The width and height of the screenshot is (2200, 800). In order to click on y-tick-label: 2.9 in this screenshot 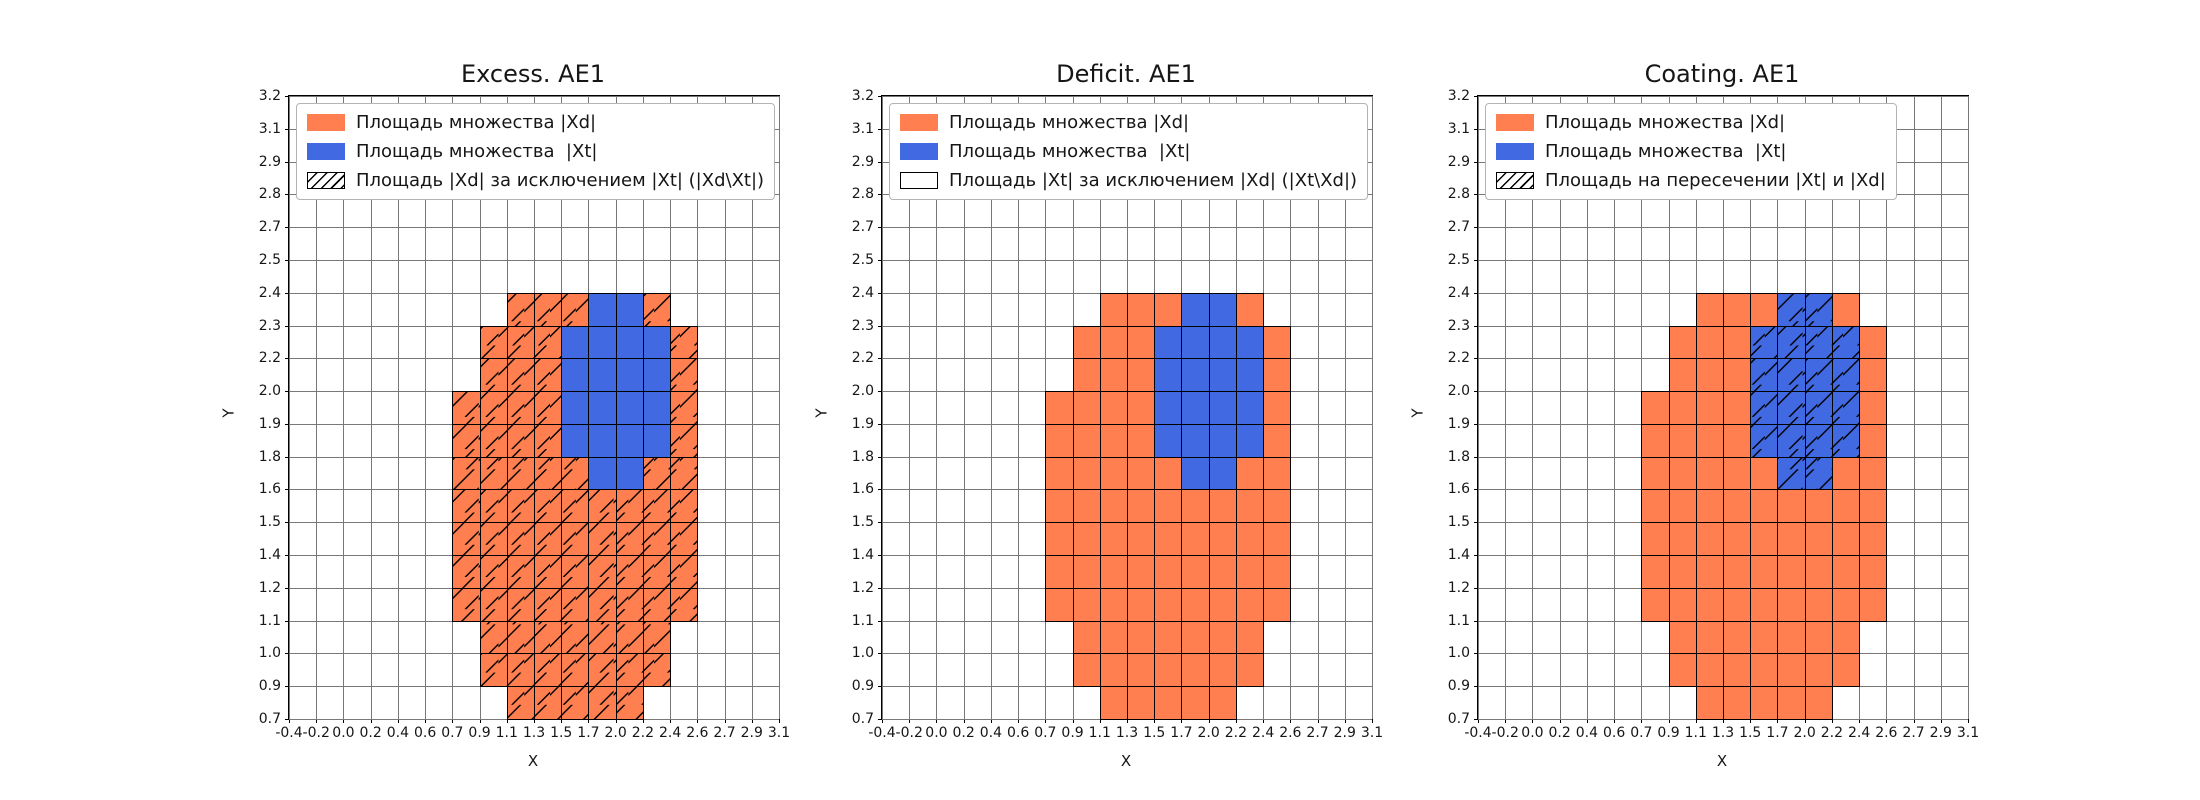, I will do `click(1458, 161)`.